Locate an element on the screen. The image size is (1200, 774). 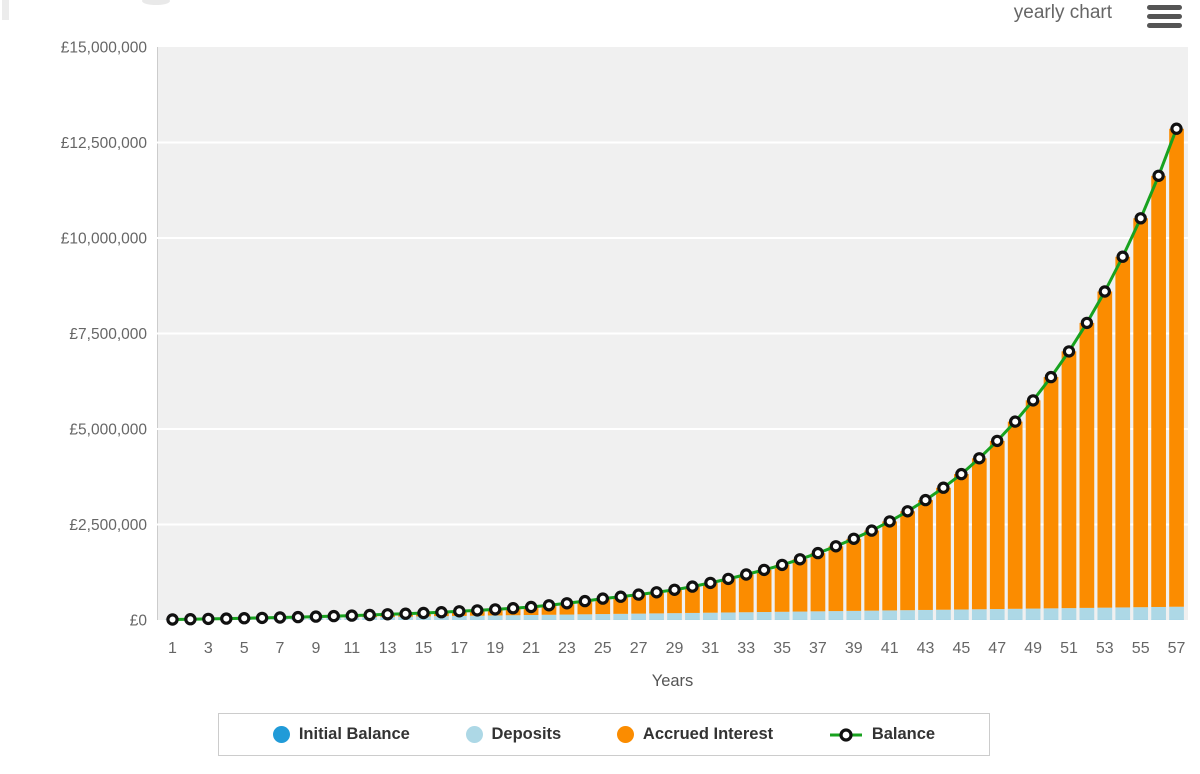
legend-item-accrued-interest: Accrued Interest is located at coordinates (694, 734).